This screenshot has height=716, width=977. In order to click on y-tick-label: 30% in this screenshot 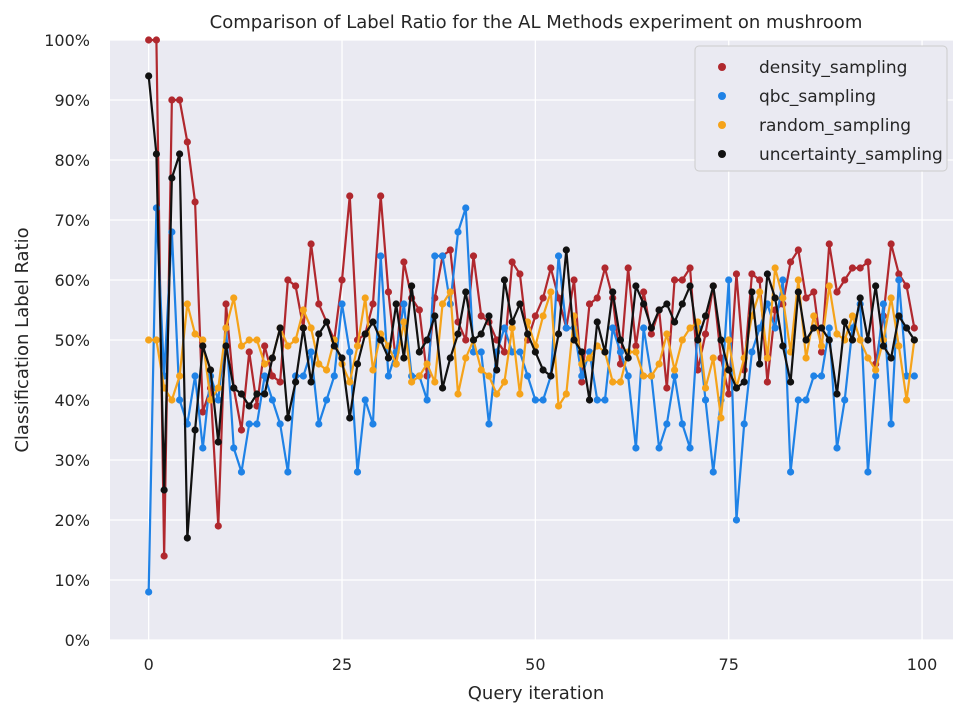, I will do `click(72, 460)`.